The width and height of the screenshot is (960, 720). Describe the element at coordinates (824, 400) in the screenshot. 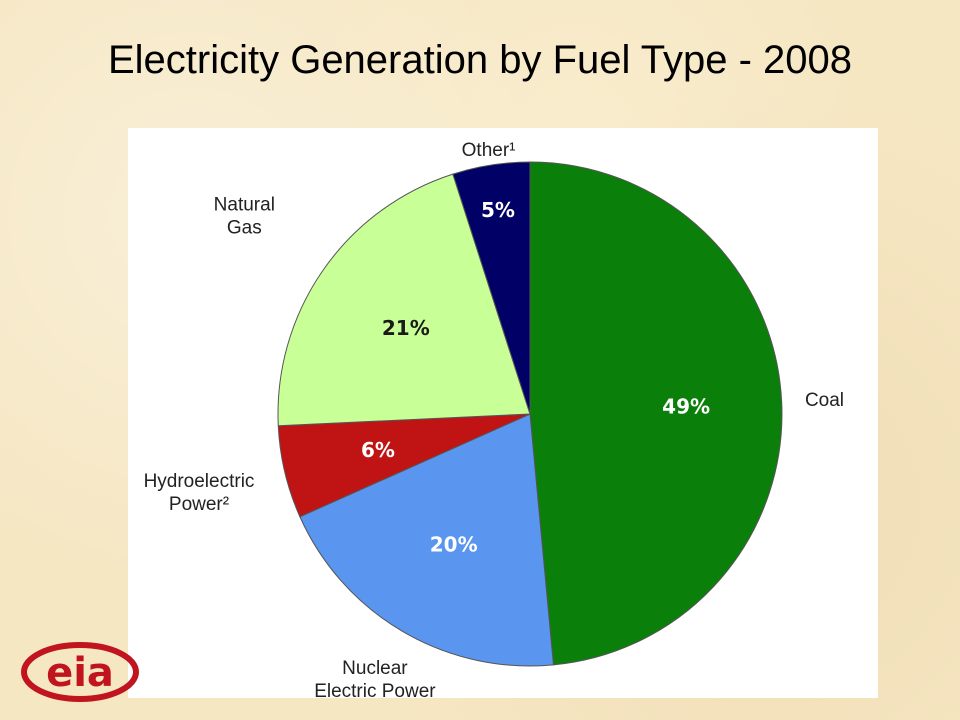

I see `slice-category-label: Coal` at that location.